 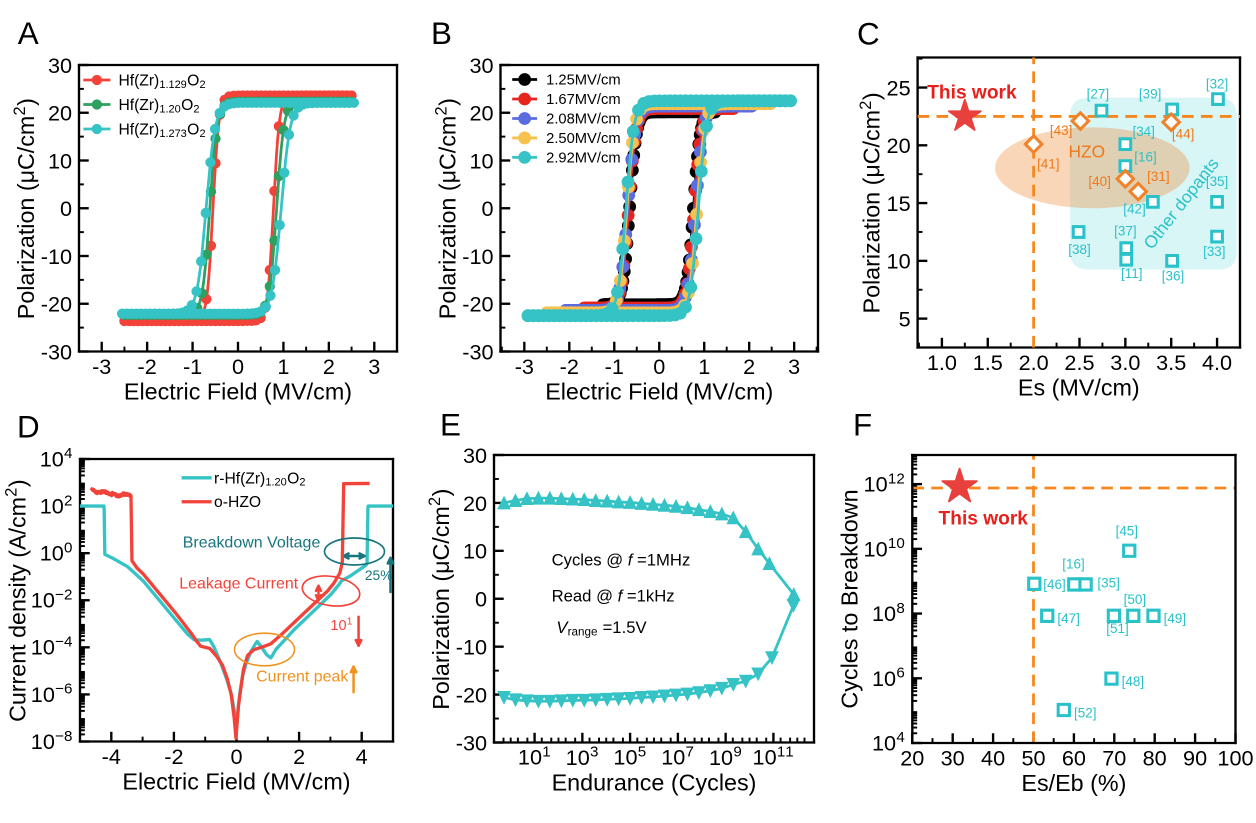 What do you see at coordinates (613, 594) in the screenshot?
I see `svg-text:R e a d: R e a d @ f = 1 k H z` at bounding box center [613, 594].